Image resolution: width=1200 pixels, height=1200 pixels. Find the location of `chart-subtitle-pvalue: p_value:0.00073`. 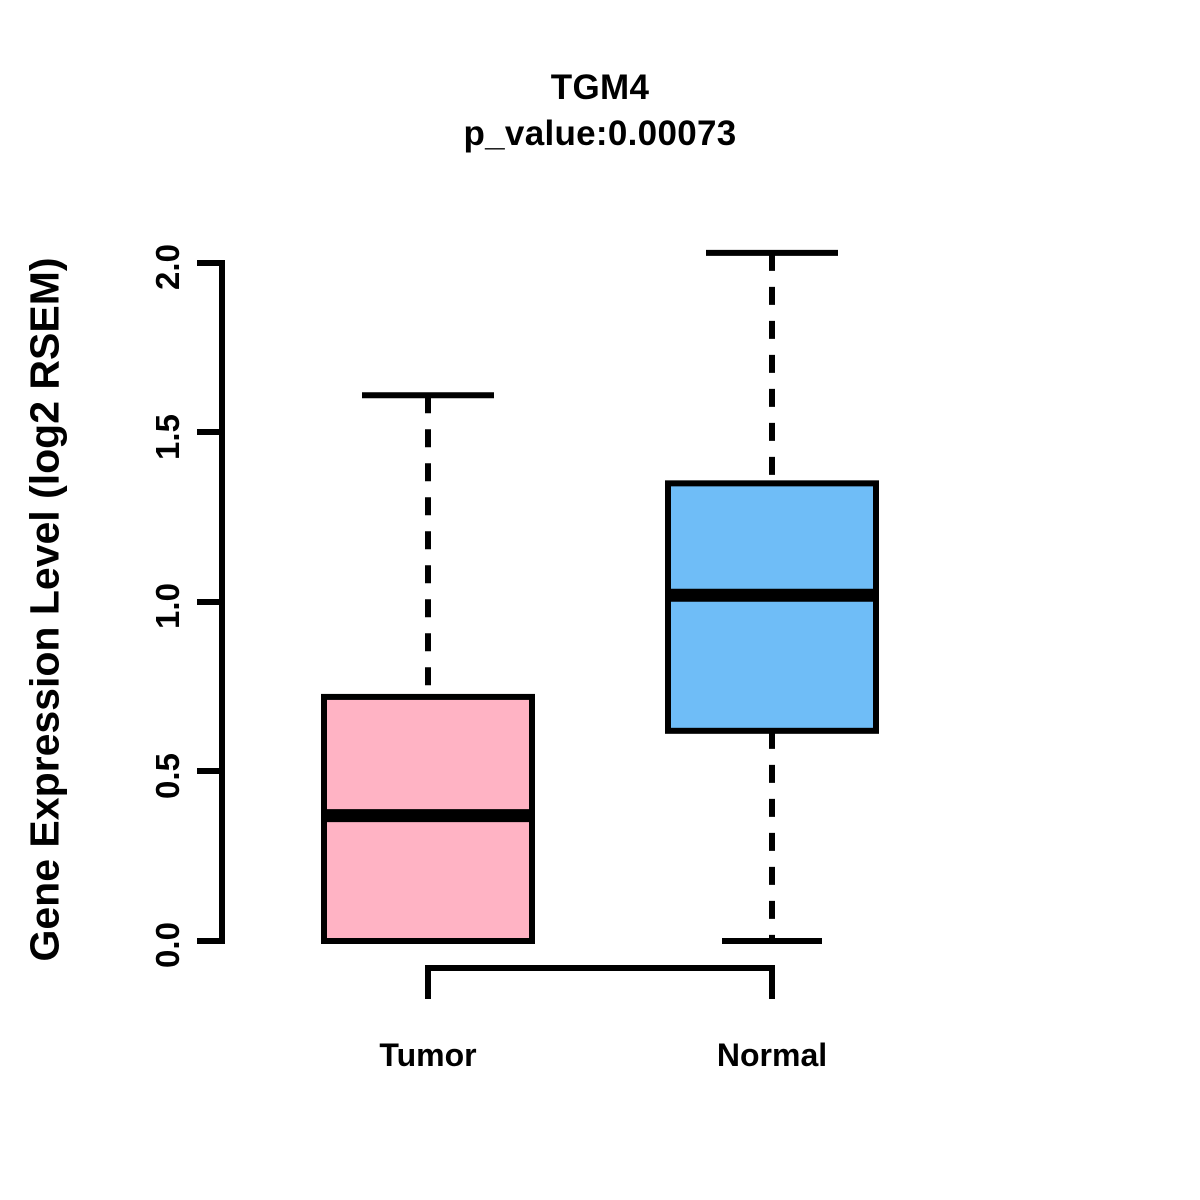

chart-subtitle-pvalue: p_value:0.00073 is located at coordinates (600, 133).